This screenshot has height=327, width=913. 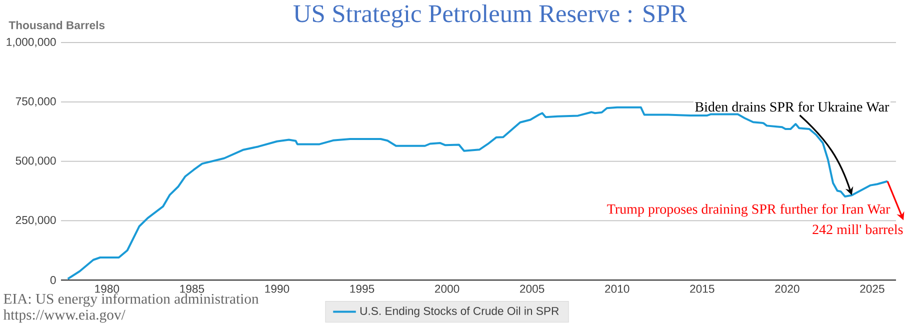 What do you see at coordinates (36, 161) in the screenshot?
I see `y-tick-label: 500,000` at bounding box center [36, 161].